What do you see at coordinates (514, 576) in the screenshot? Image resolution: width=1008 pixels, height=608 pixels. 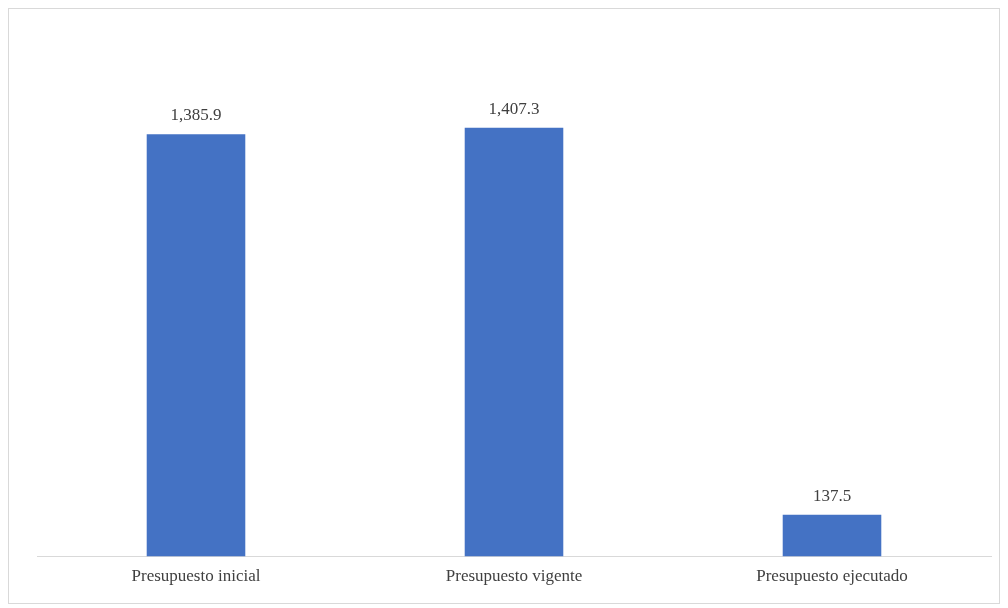 I see `x-tick-label: Presupuesto vigente` at bounding box center [514, 576].